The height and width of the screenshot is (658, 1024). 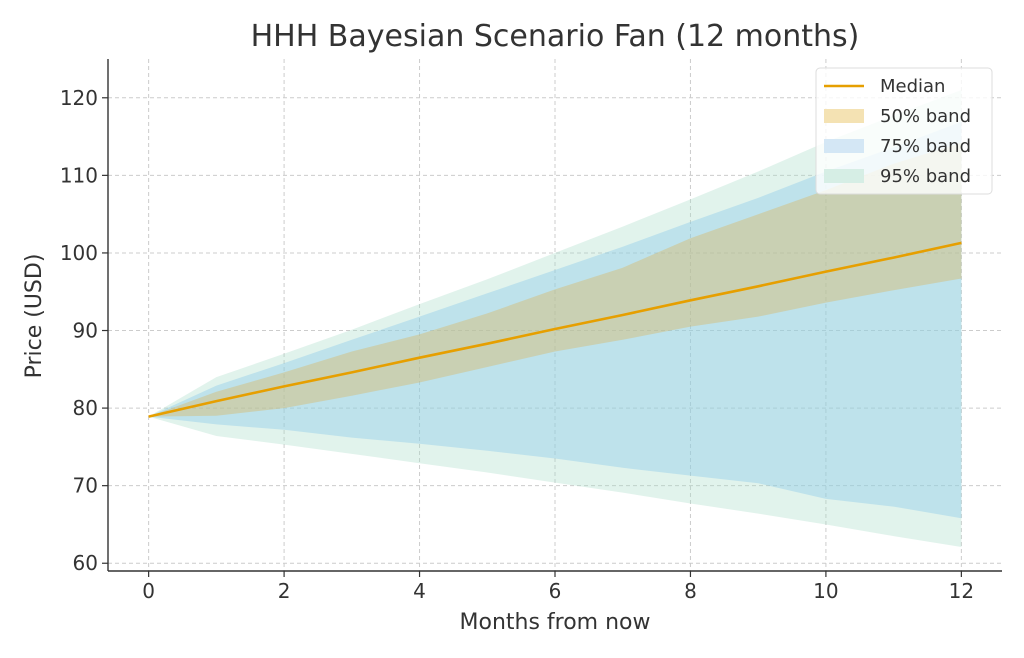 What do you see at coordinates (419, 591) in the screenshot?
I see `x-tick-label: 4` at bounding box center [419, 591].